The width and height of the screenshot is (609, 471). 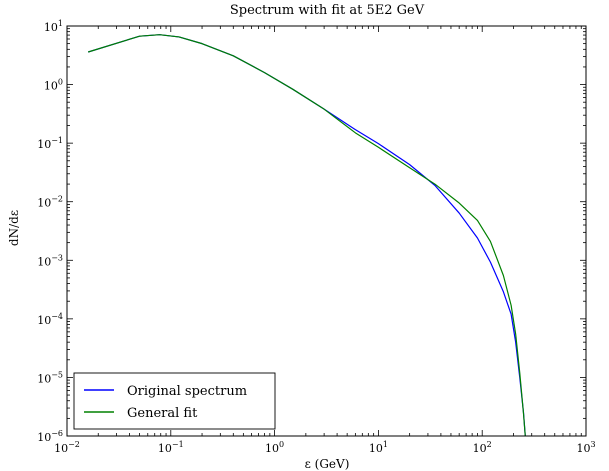 What do you see at coordinates (327, 464) in the screenshot?
I see `x-axis-label: ε (GeV)` at bounding box center [327, 464].